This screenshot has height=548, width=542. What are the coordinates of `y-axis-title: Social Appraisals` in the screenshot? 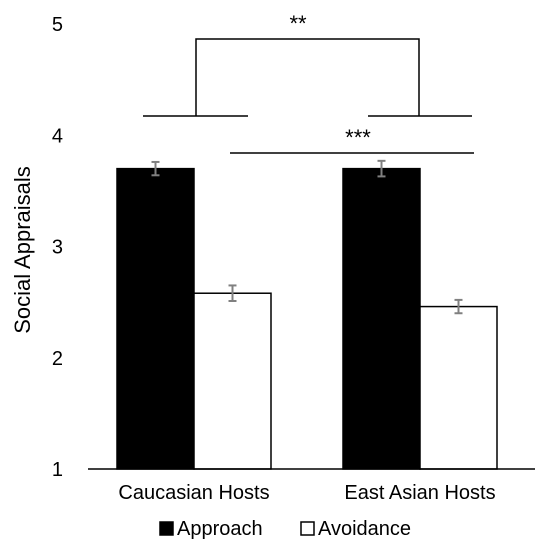 It's located at (22, 250).